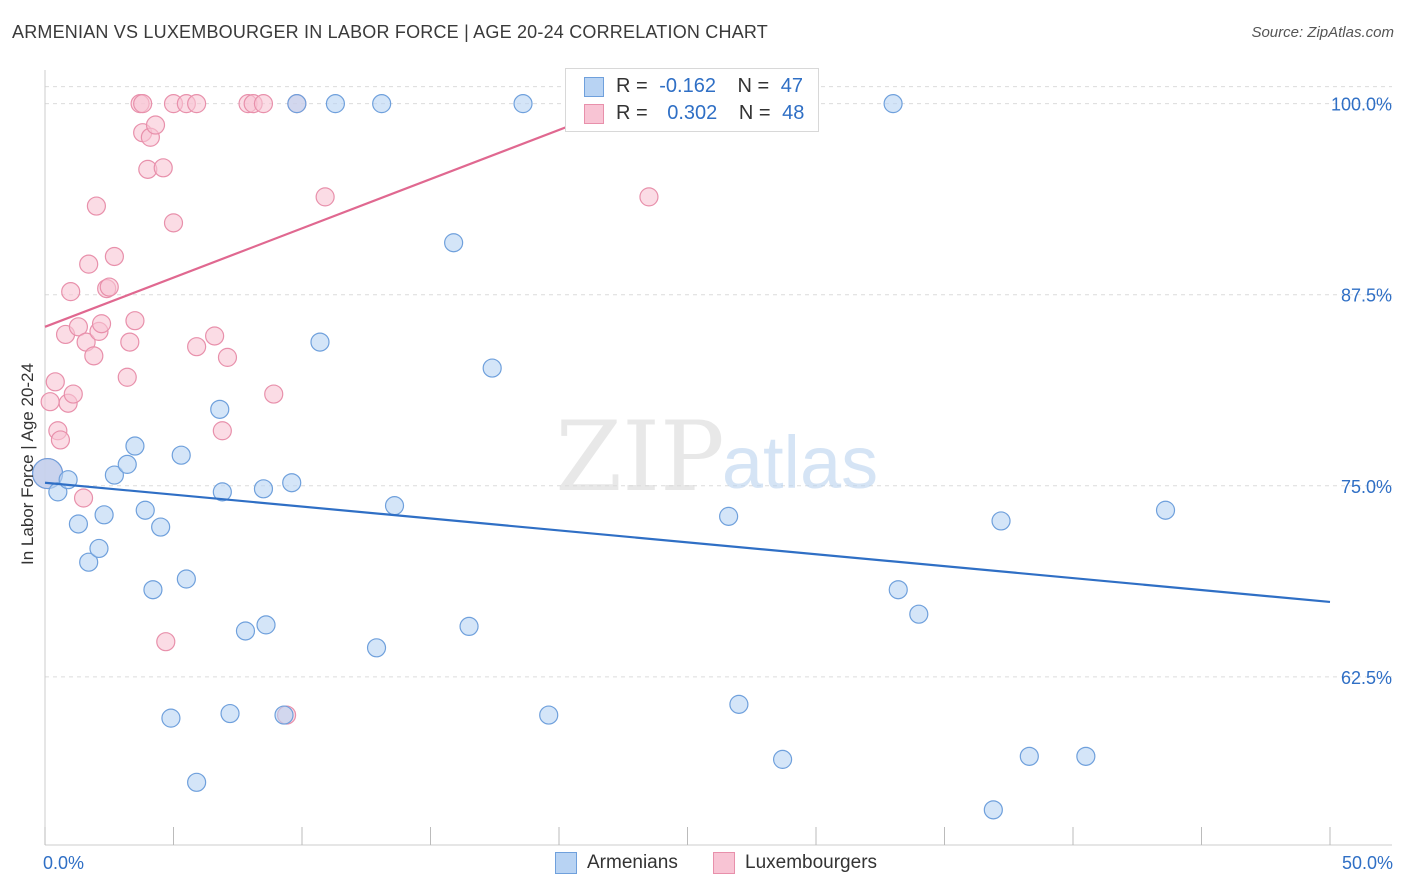 This screenshot has height=892, width=1406. I want to click on luxembourgers-legend-label: Luxembourgers, so click(811, 862).